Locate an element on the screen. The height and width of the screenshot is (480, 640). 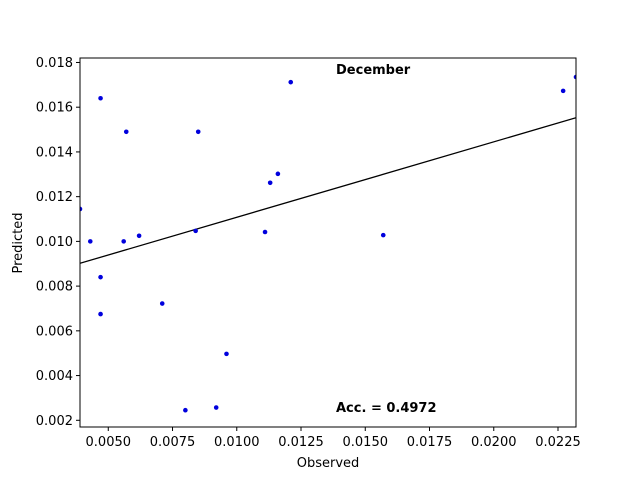
x-tick-label: 0.0225 is located at coordinates (558, 442).